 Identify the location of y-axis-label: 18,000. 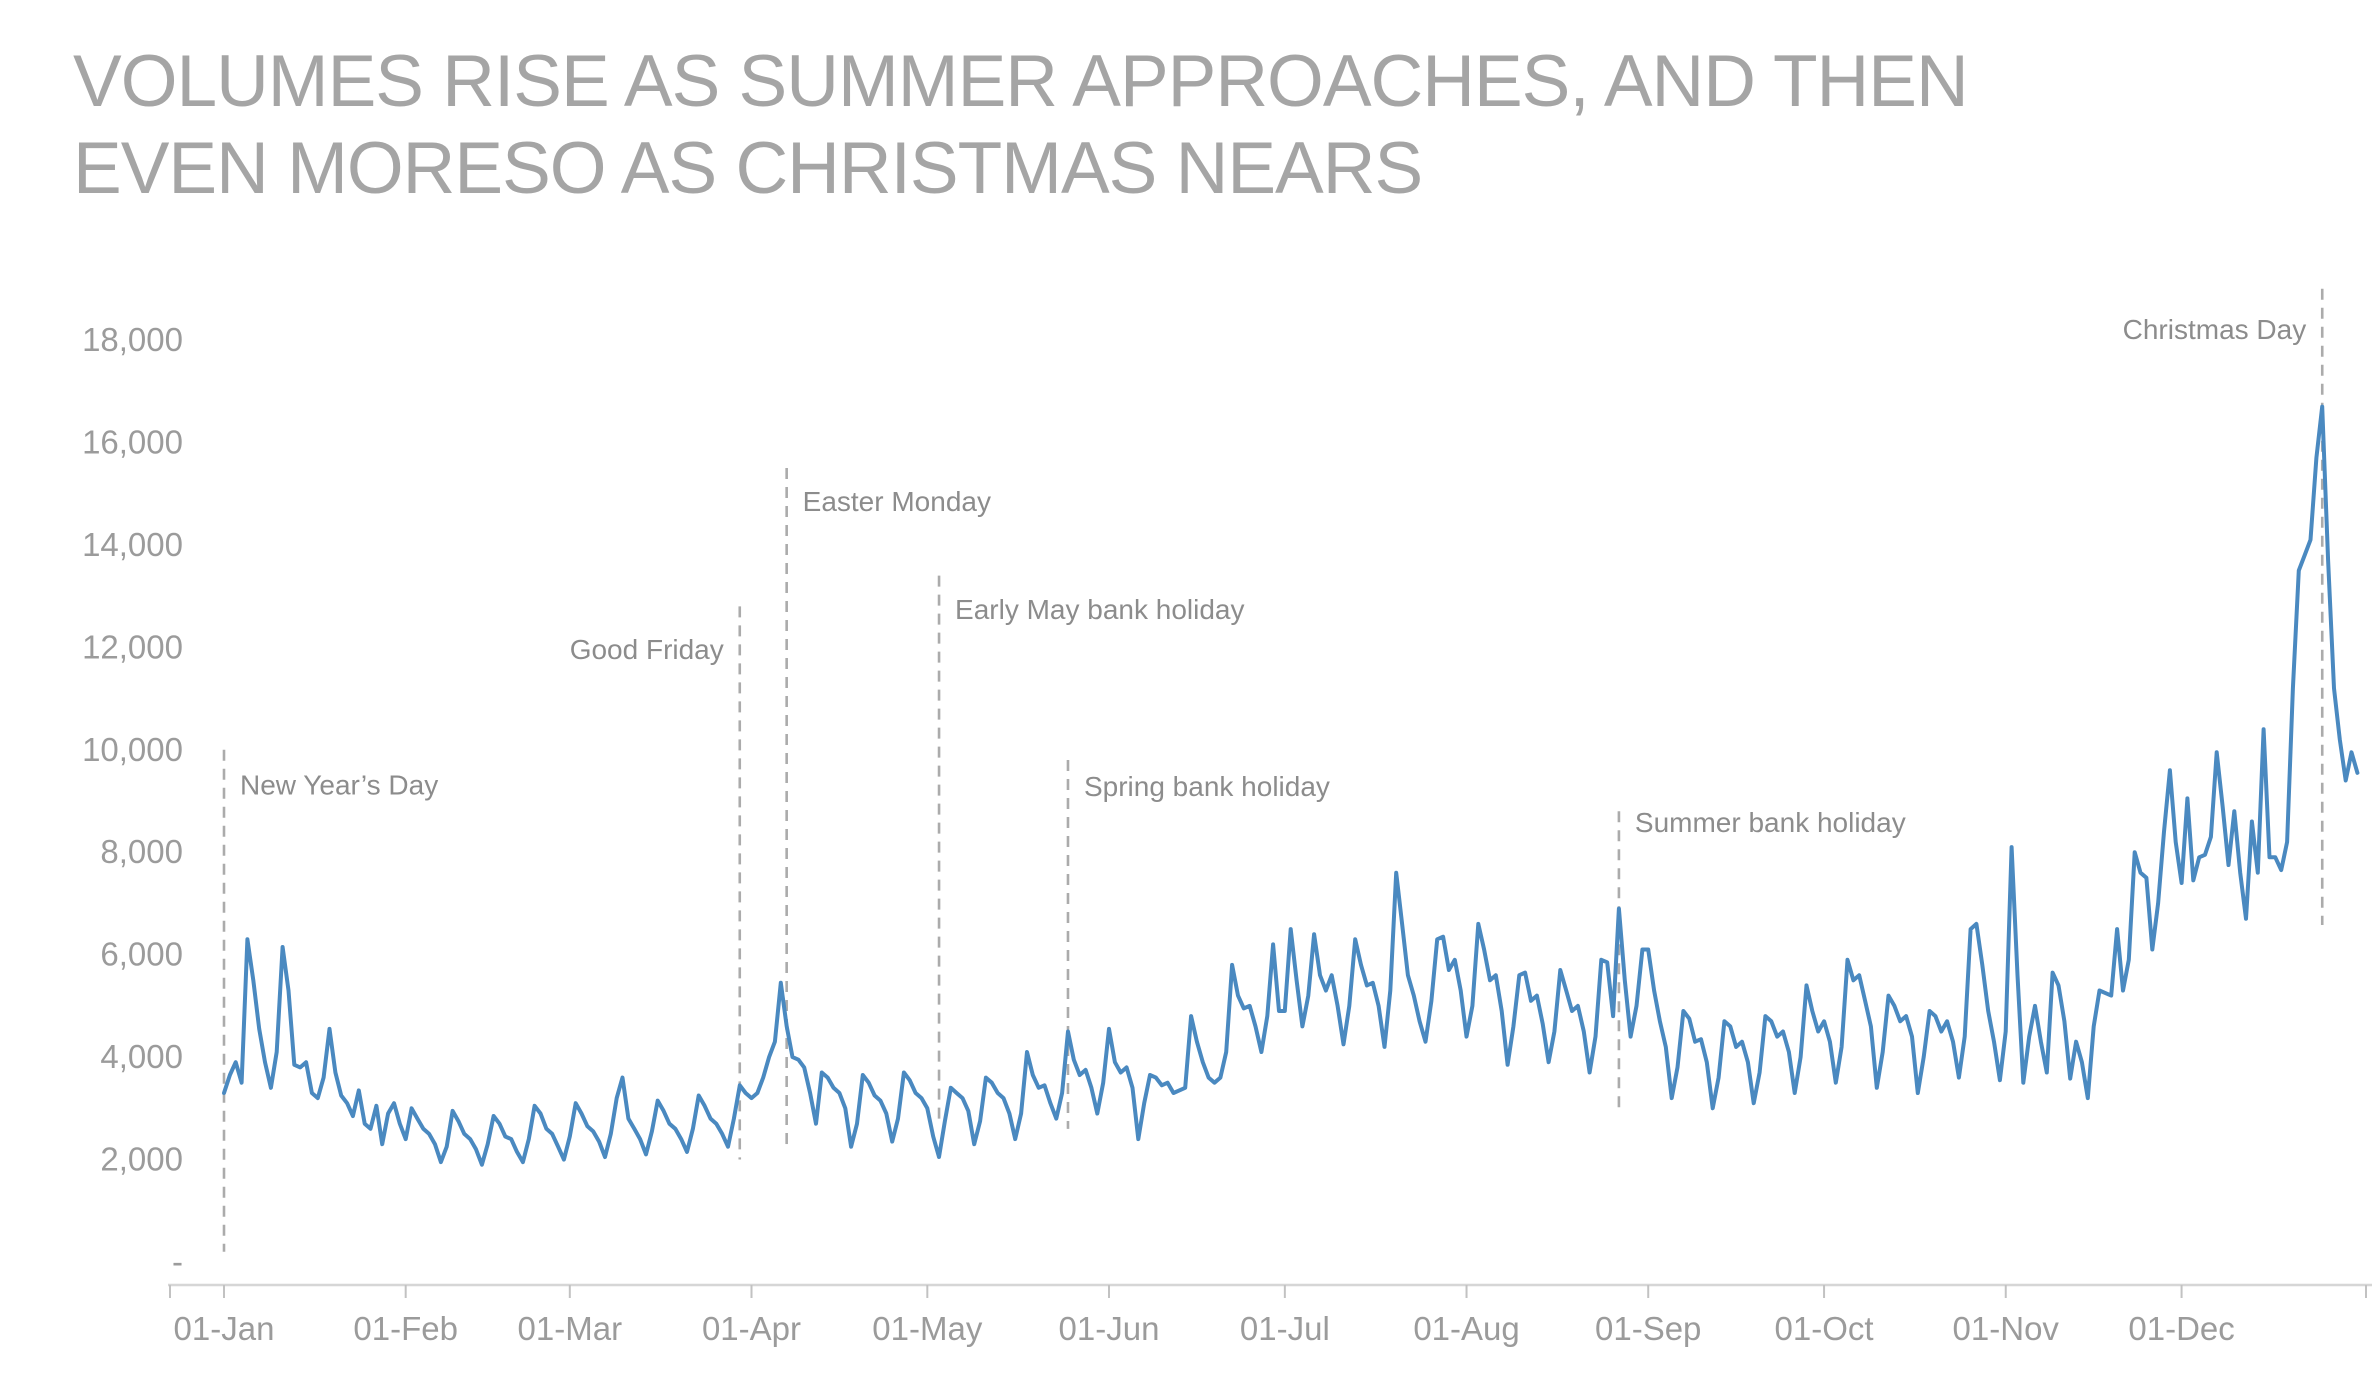
(132, 339).